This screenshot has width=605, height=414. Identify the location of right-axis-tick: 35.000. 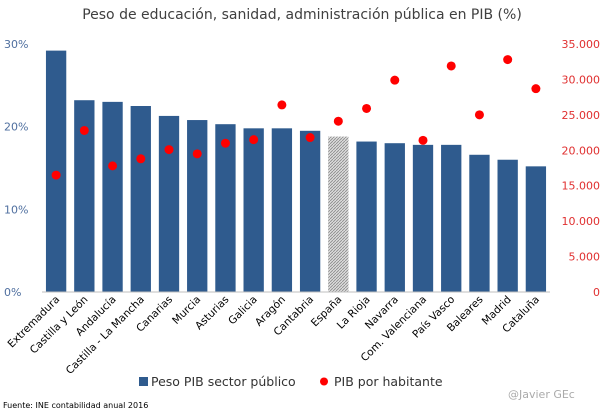
(581, 44).